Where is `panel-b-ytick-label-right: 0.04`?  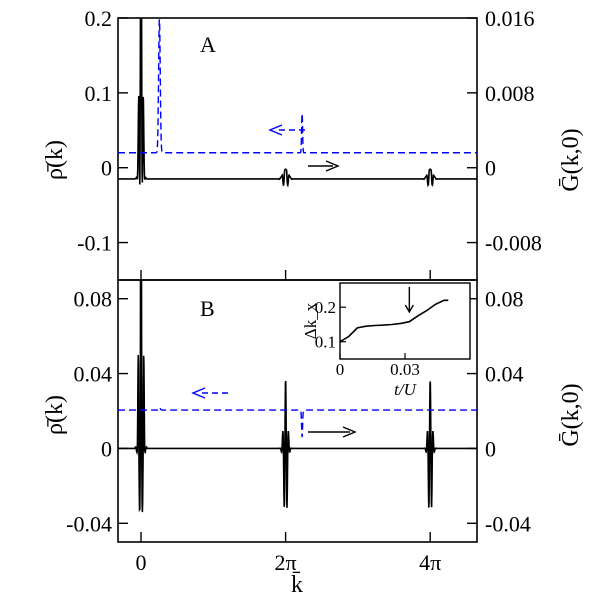 panel-b-ytick-label-right: 0.04 is located at coordinates (504, 374).